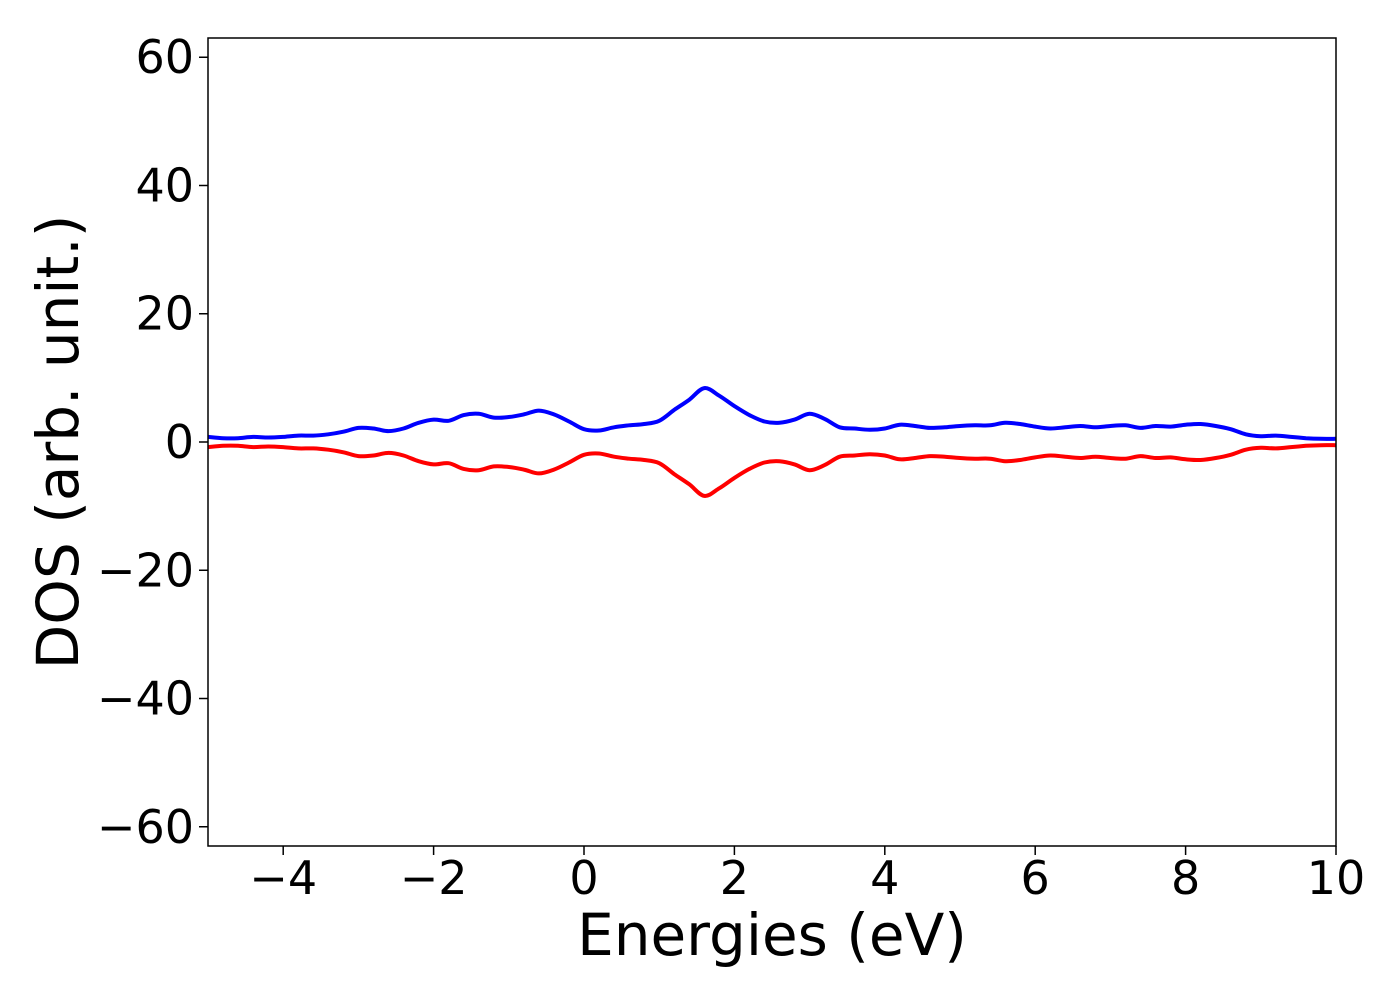  I want to click on x-tick-label: 0, so click(583, 878).